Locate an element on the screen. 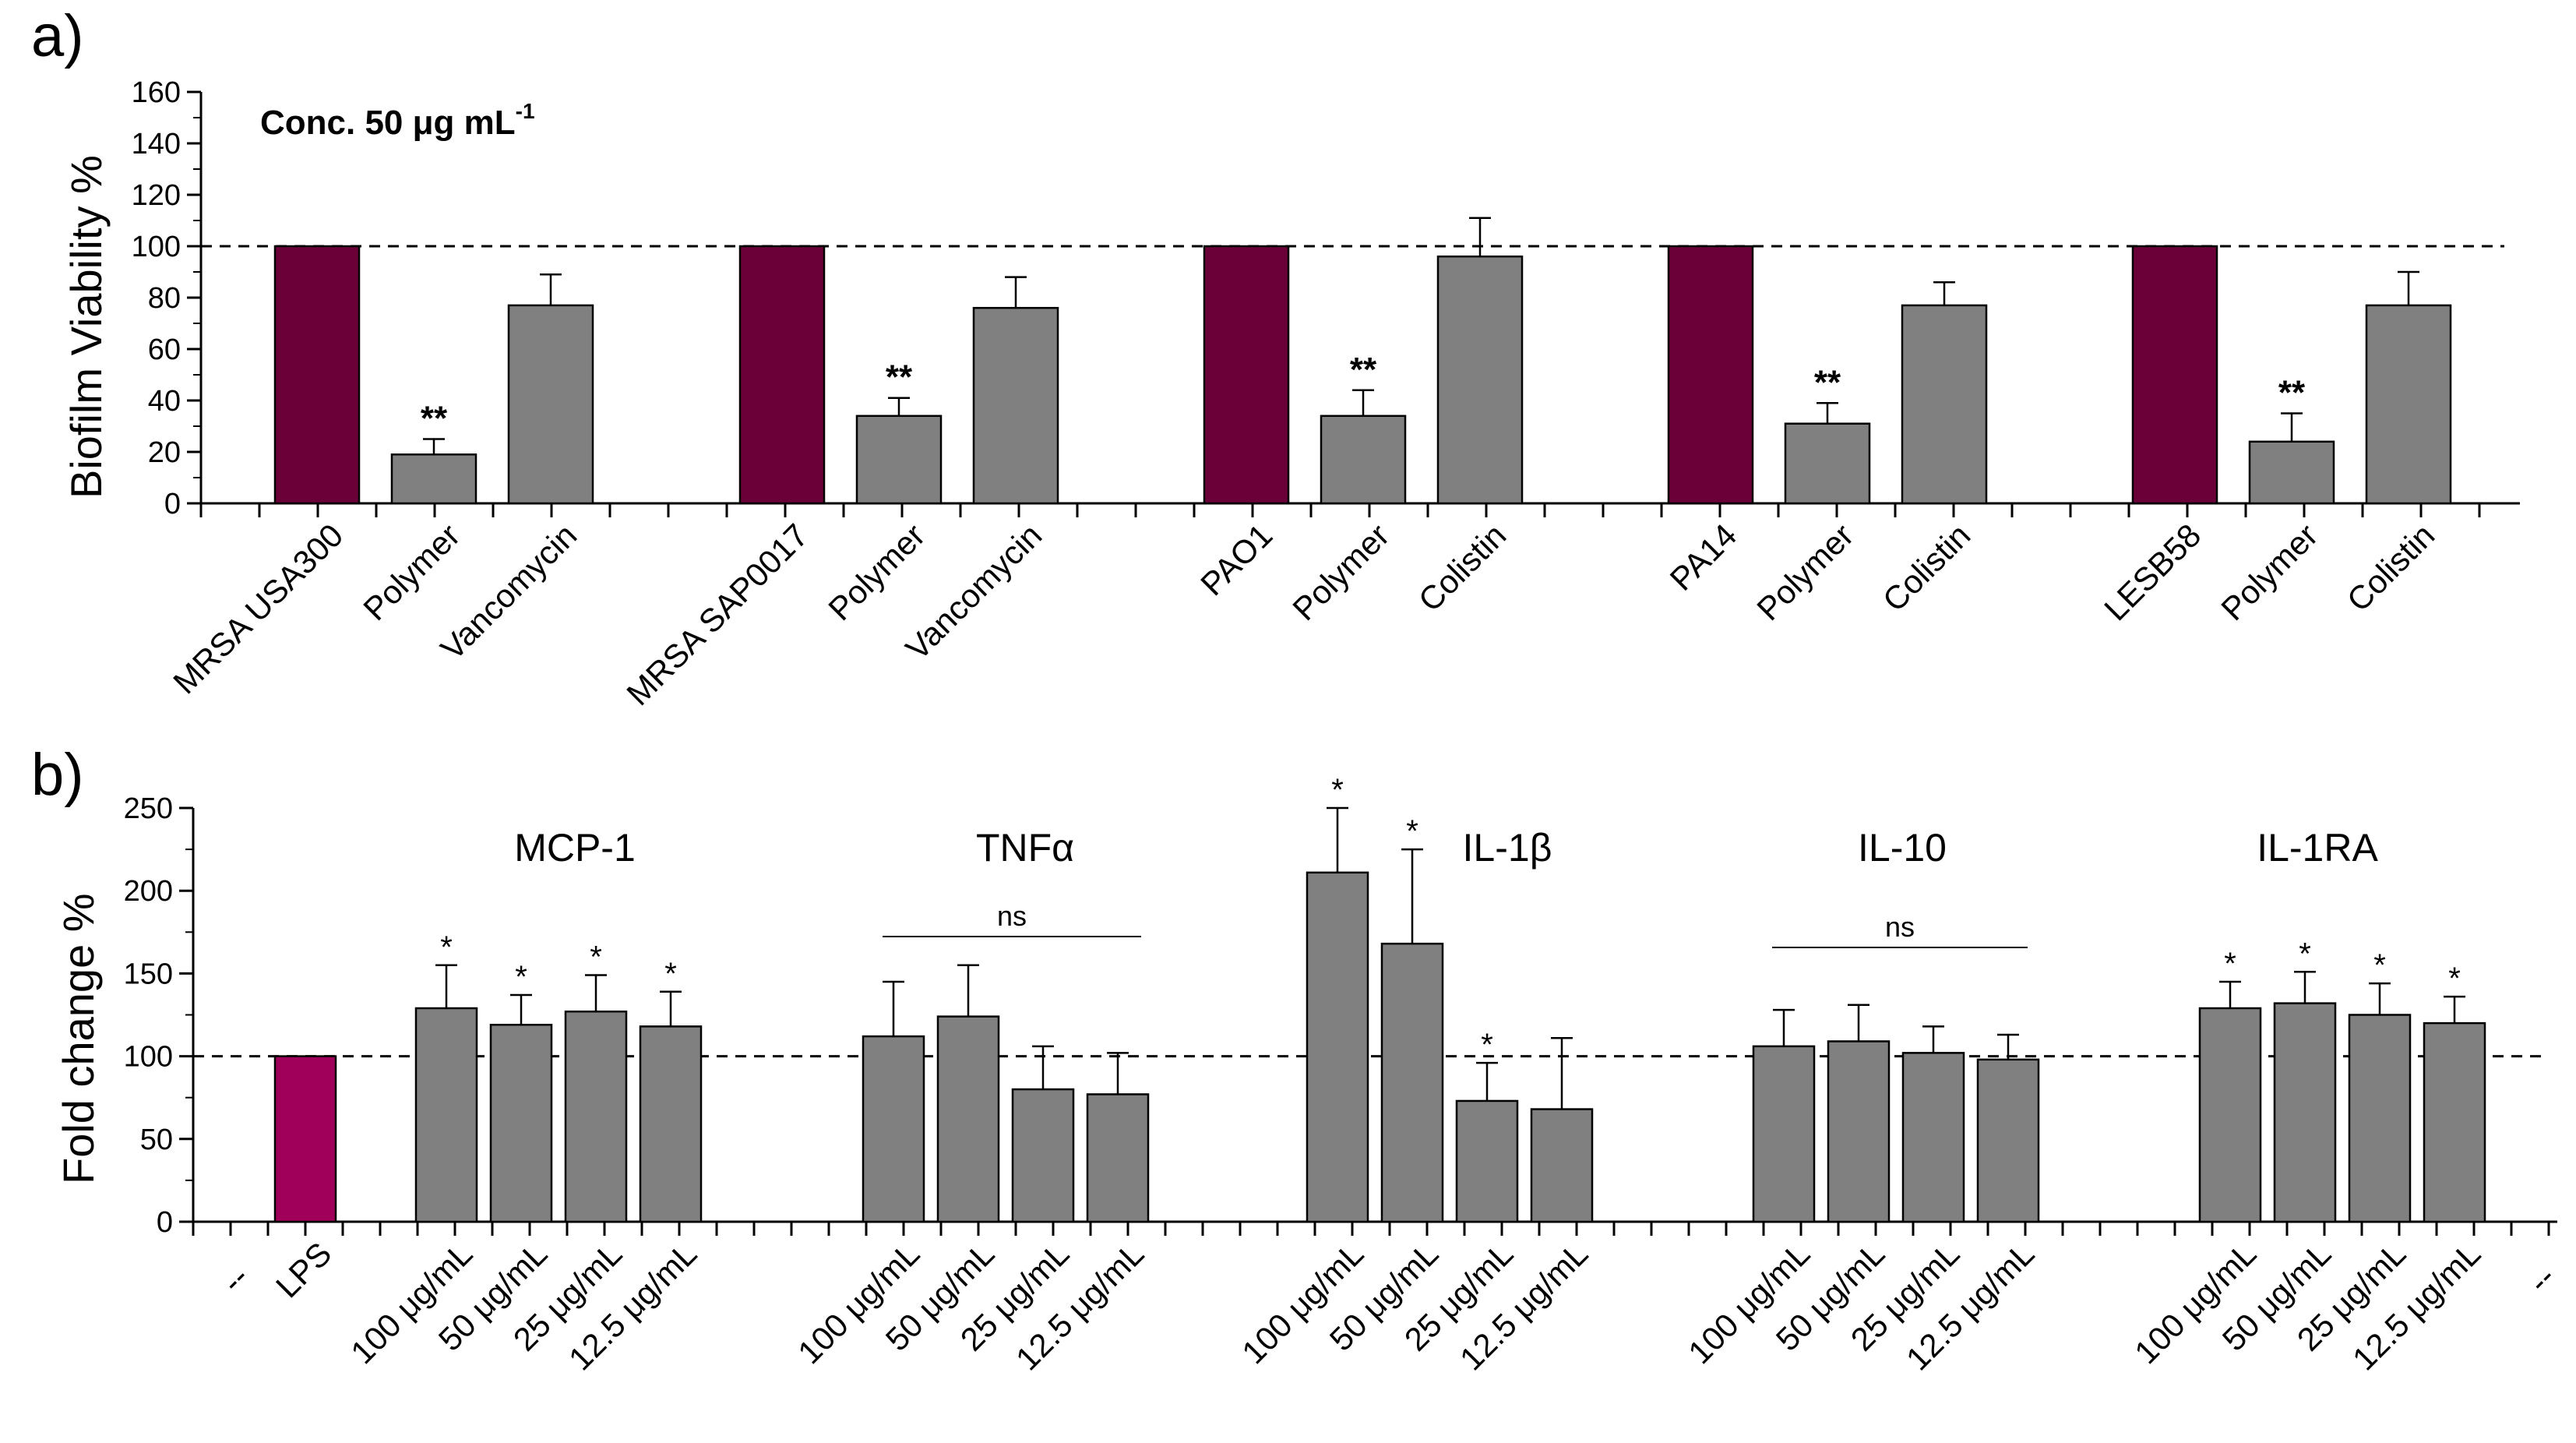  group-title-il10: IL-10 is located at coordinates (1902, 848).